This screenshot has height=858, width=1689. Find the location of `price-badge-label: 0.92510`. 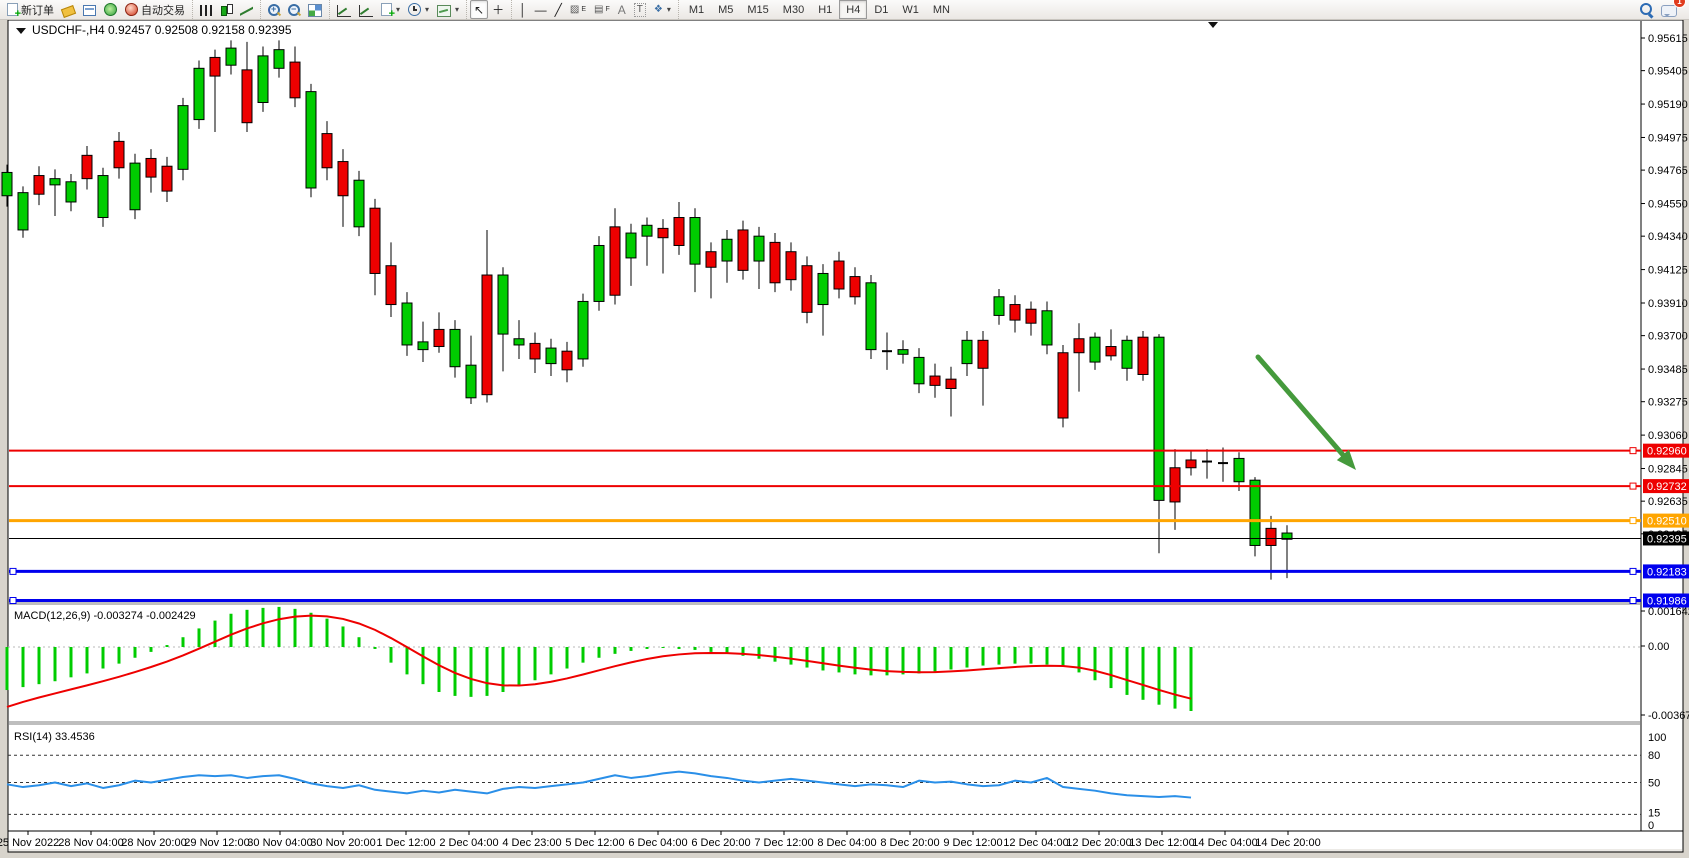

price-badge-label: 0.92510 is located at coordinates (1667, 522).